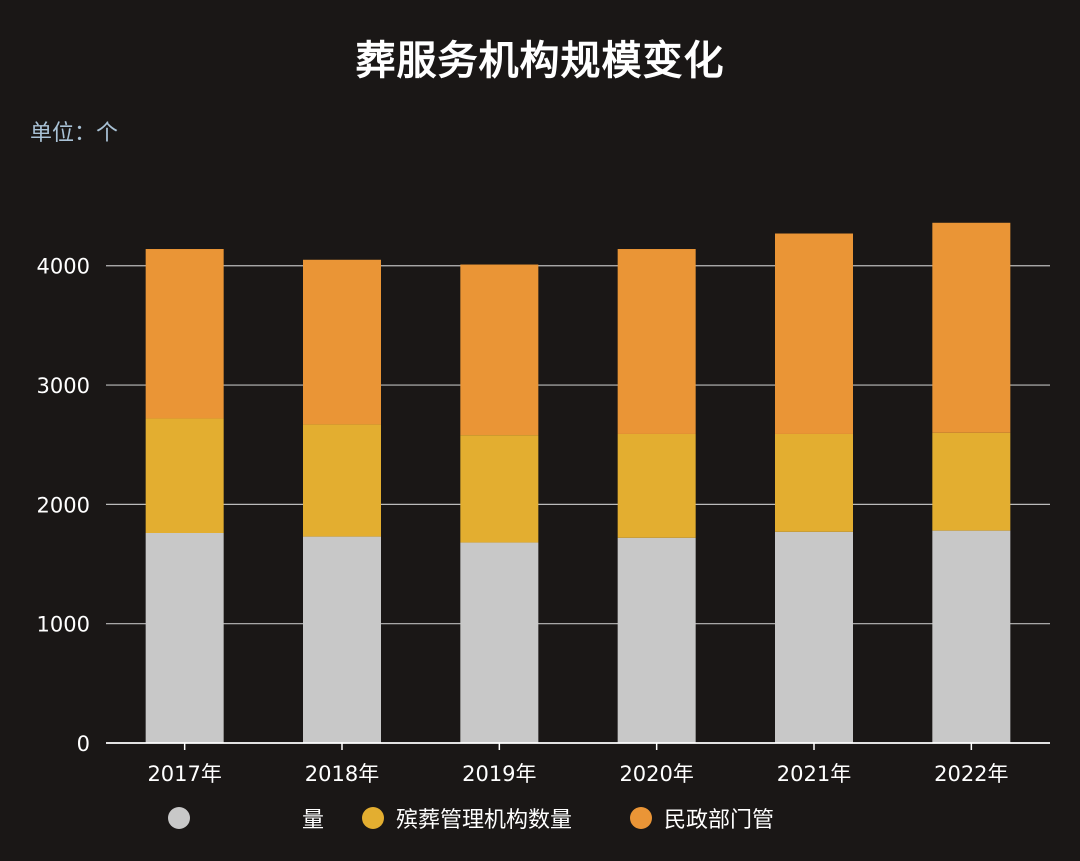 The image size is (1080, 861). Describe the element at coordinates (184, 774) in the screenshot. I see `x-tick-label: 2017年` at that location.